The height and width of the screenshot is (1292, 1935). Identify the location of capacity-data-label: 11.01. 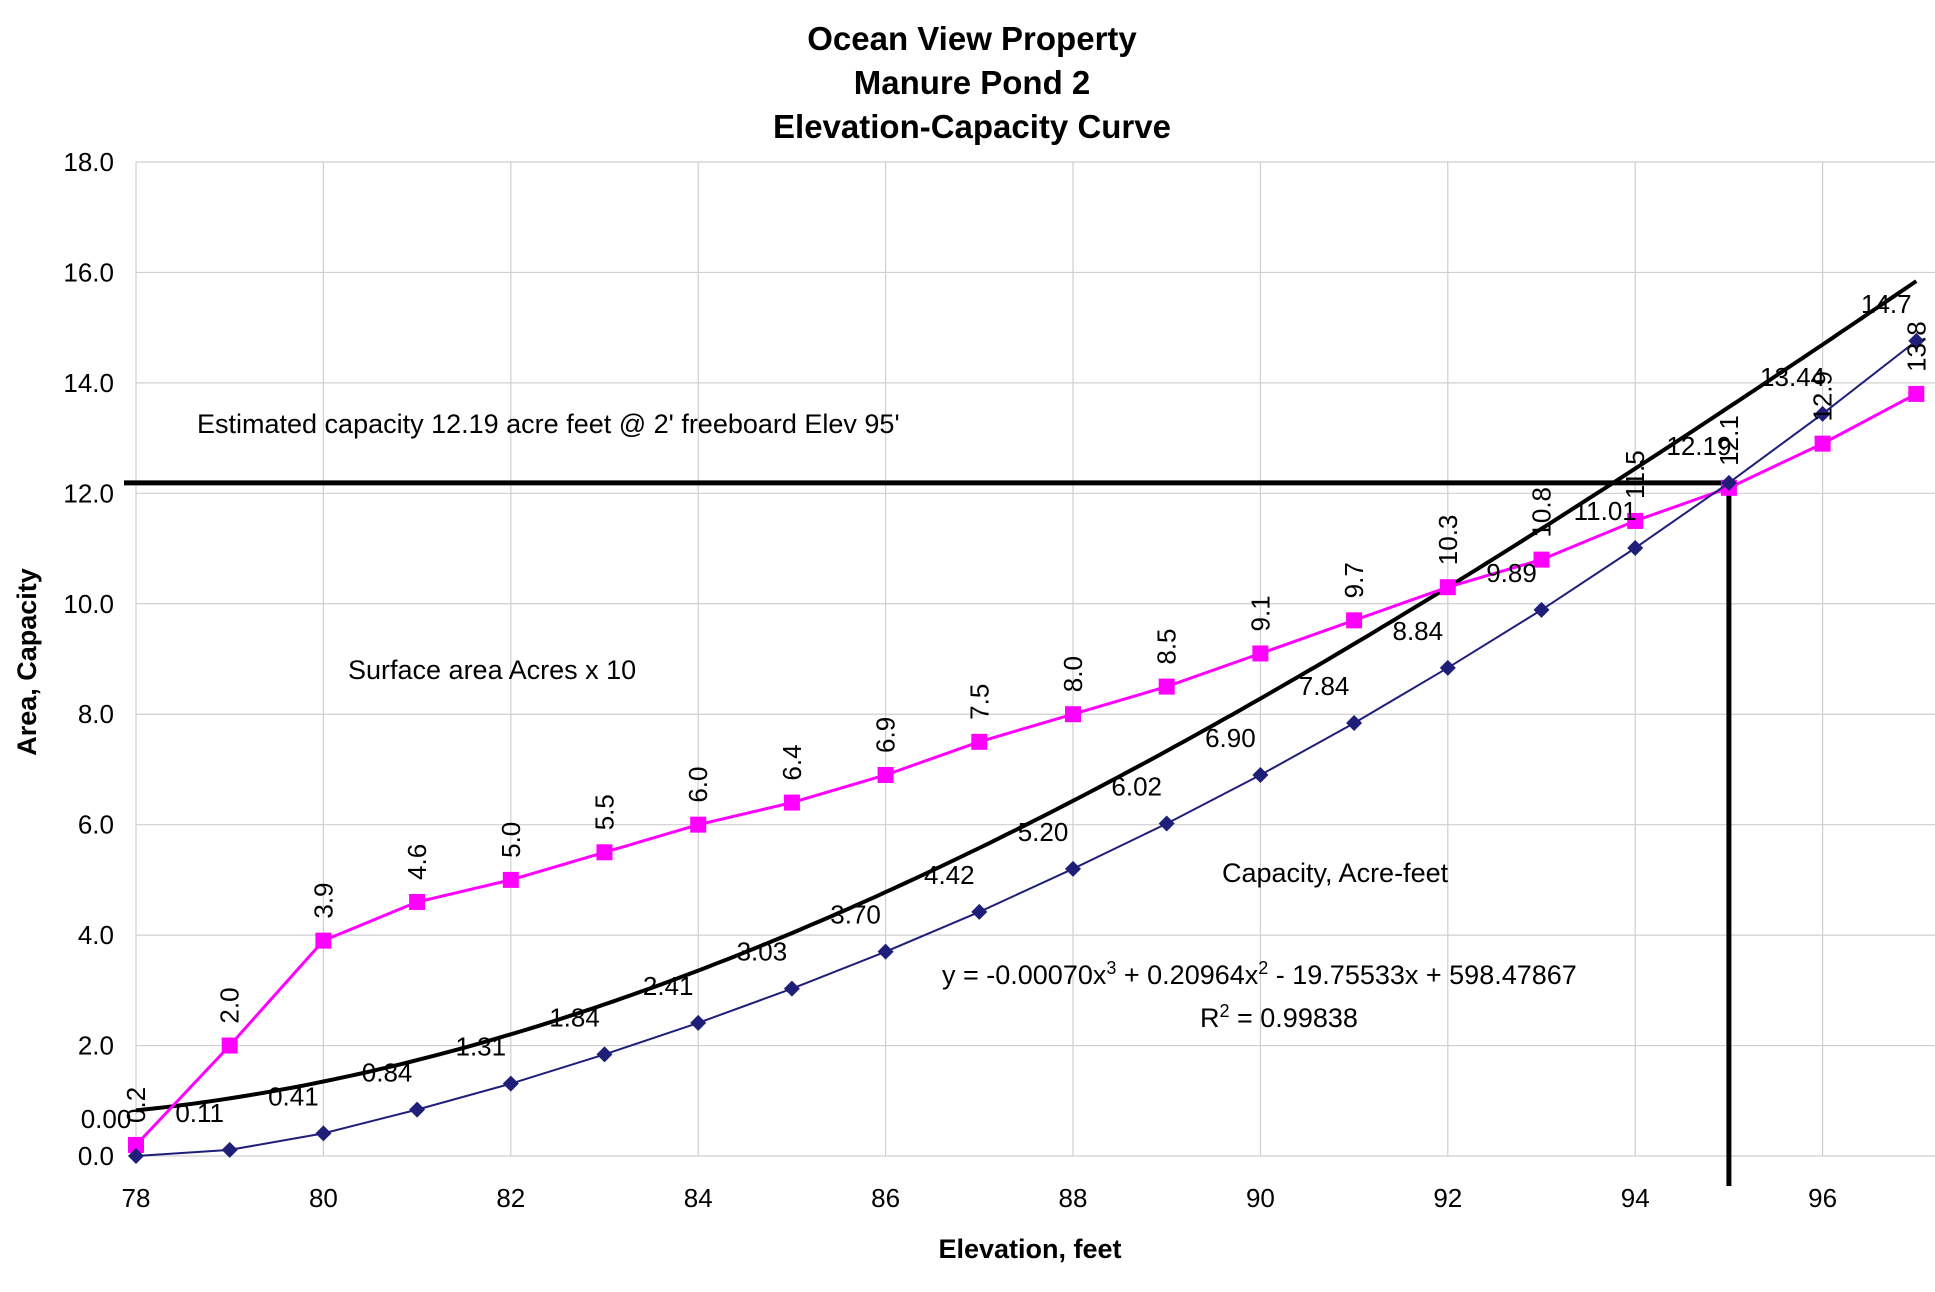
(1605, 511).